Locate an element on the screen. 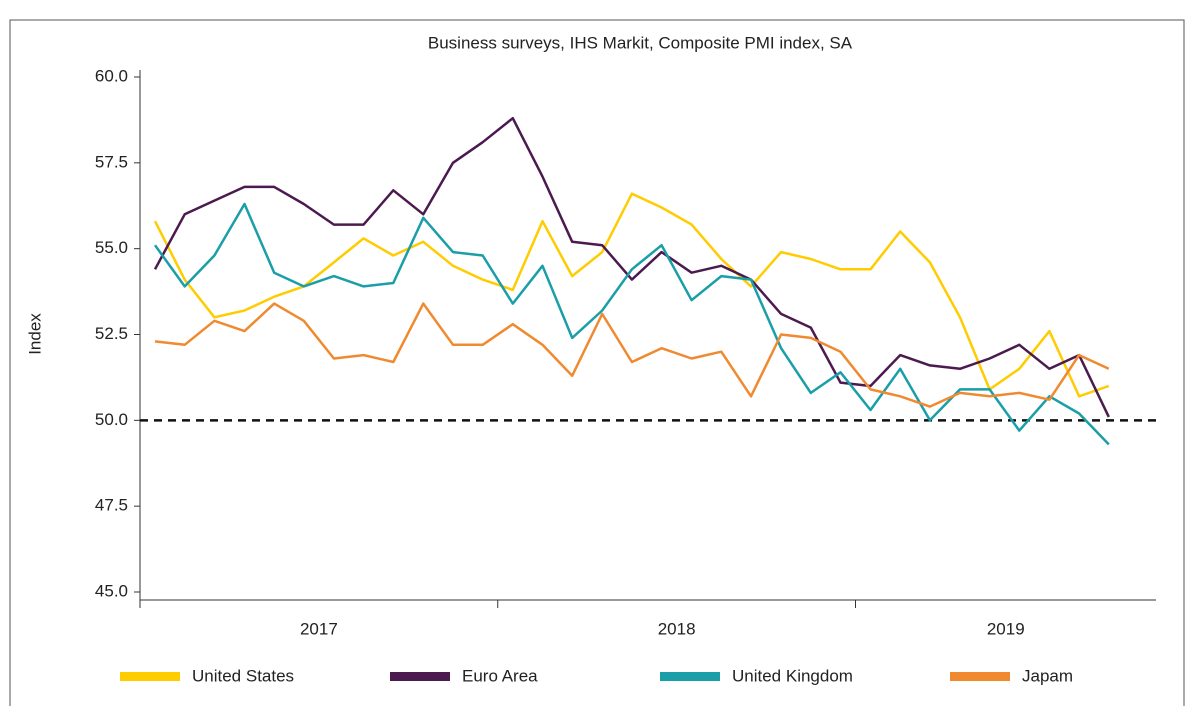 This screenshot has height=706, width=1194. legend-label: United States is located at coordinates (243, 675).